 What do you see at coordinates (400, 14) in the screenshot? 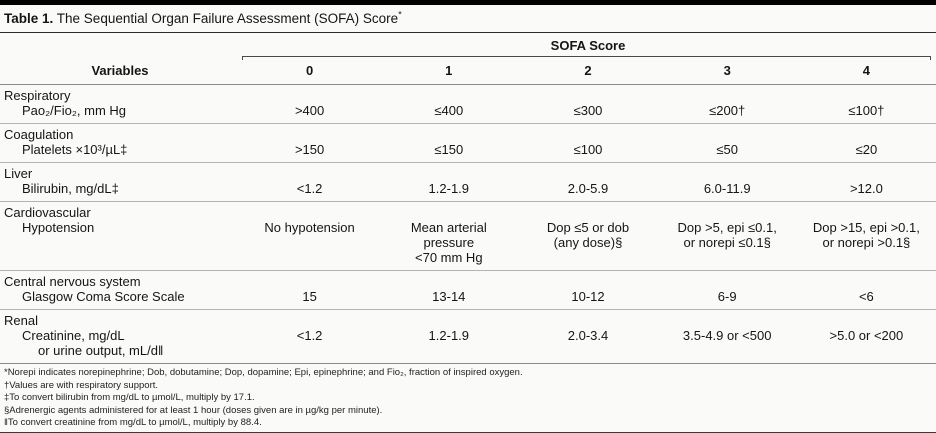
I see `title-footnote-marker: *` at bounding box center [400, 14].